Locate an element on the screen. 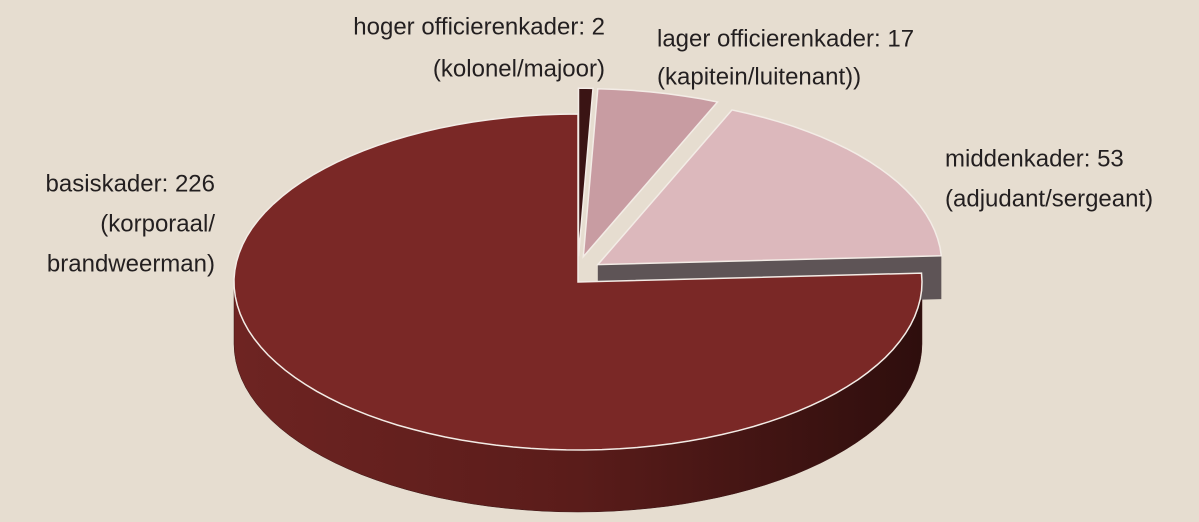  slice-label: (kapitein/luitenant)) is located at coordinates (759, 76).